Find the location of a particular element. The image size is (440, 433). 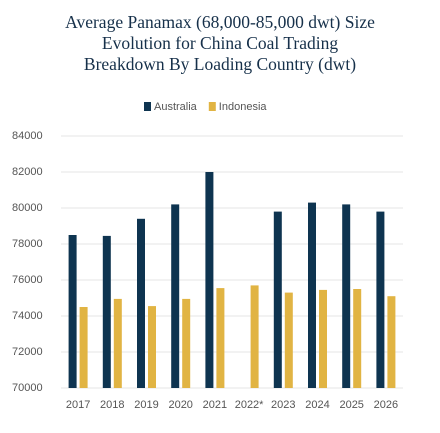

x-tick-label: 2022* is located at coordinates (249, 405).